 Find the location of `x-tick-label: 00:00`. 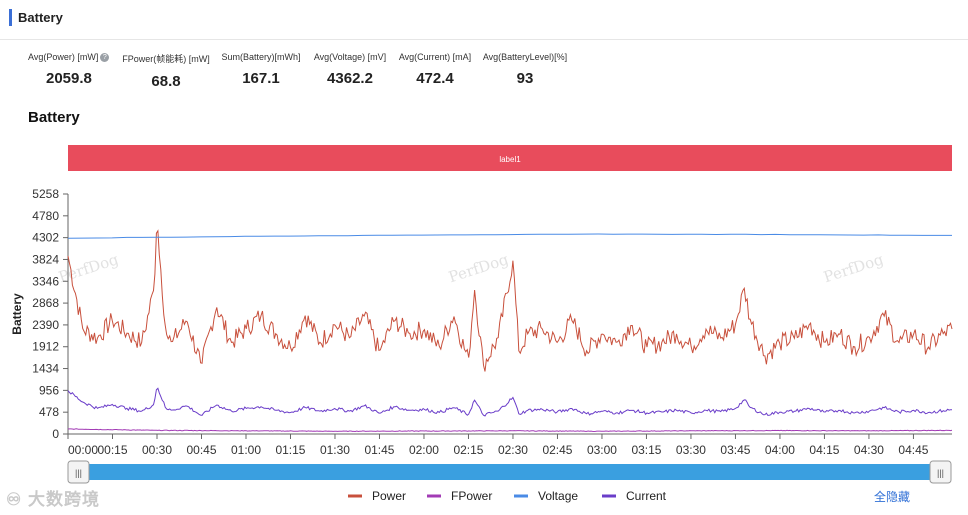

x-tick-label: 00:00 is located at coordinates (83, 450).